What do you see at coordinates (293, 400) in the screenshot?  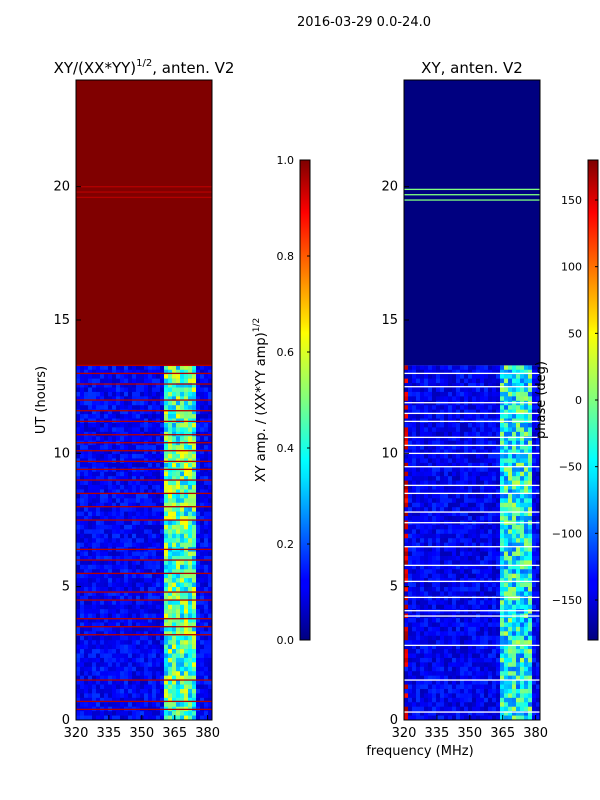 I see `left-colorbar-ticks: 0.00.20.40.60.81.0` at bounding box center [293, 400].